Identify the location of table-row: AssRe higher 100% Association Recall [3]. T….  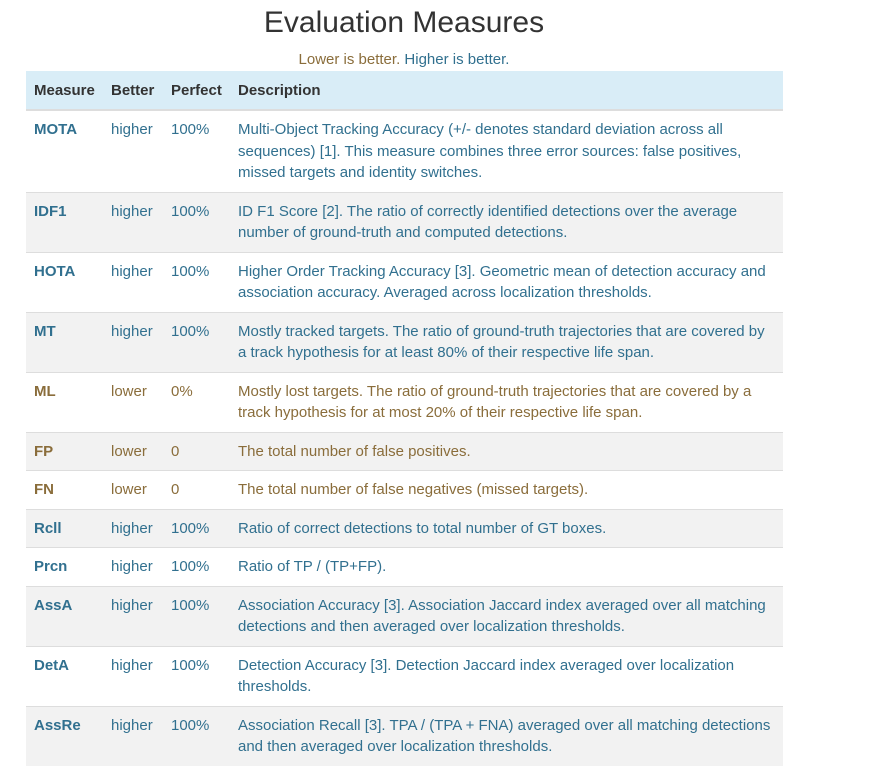
(404, 735).